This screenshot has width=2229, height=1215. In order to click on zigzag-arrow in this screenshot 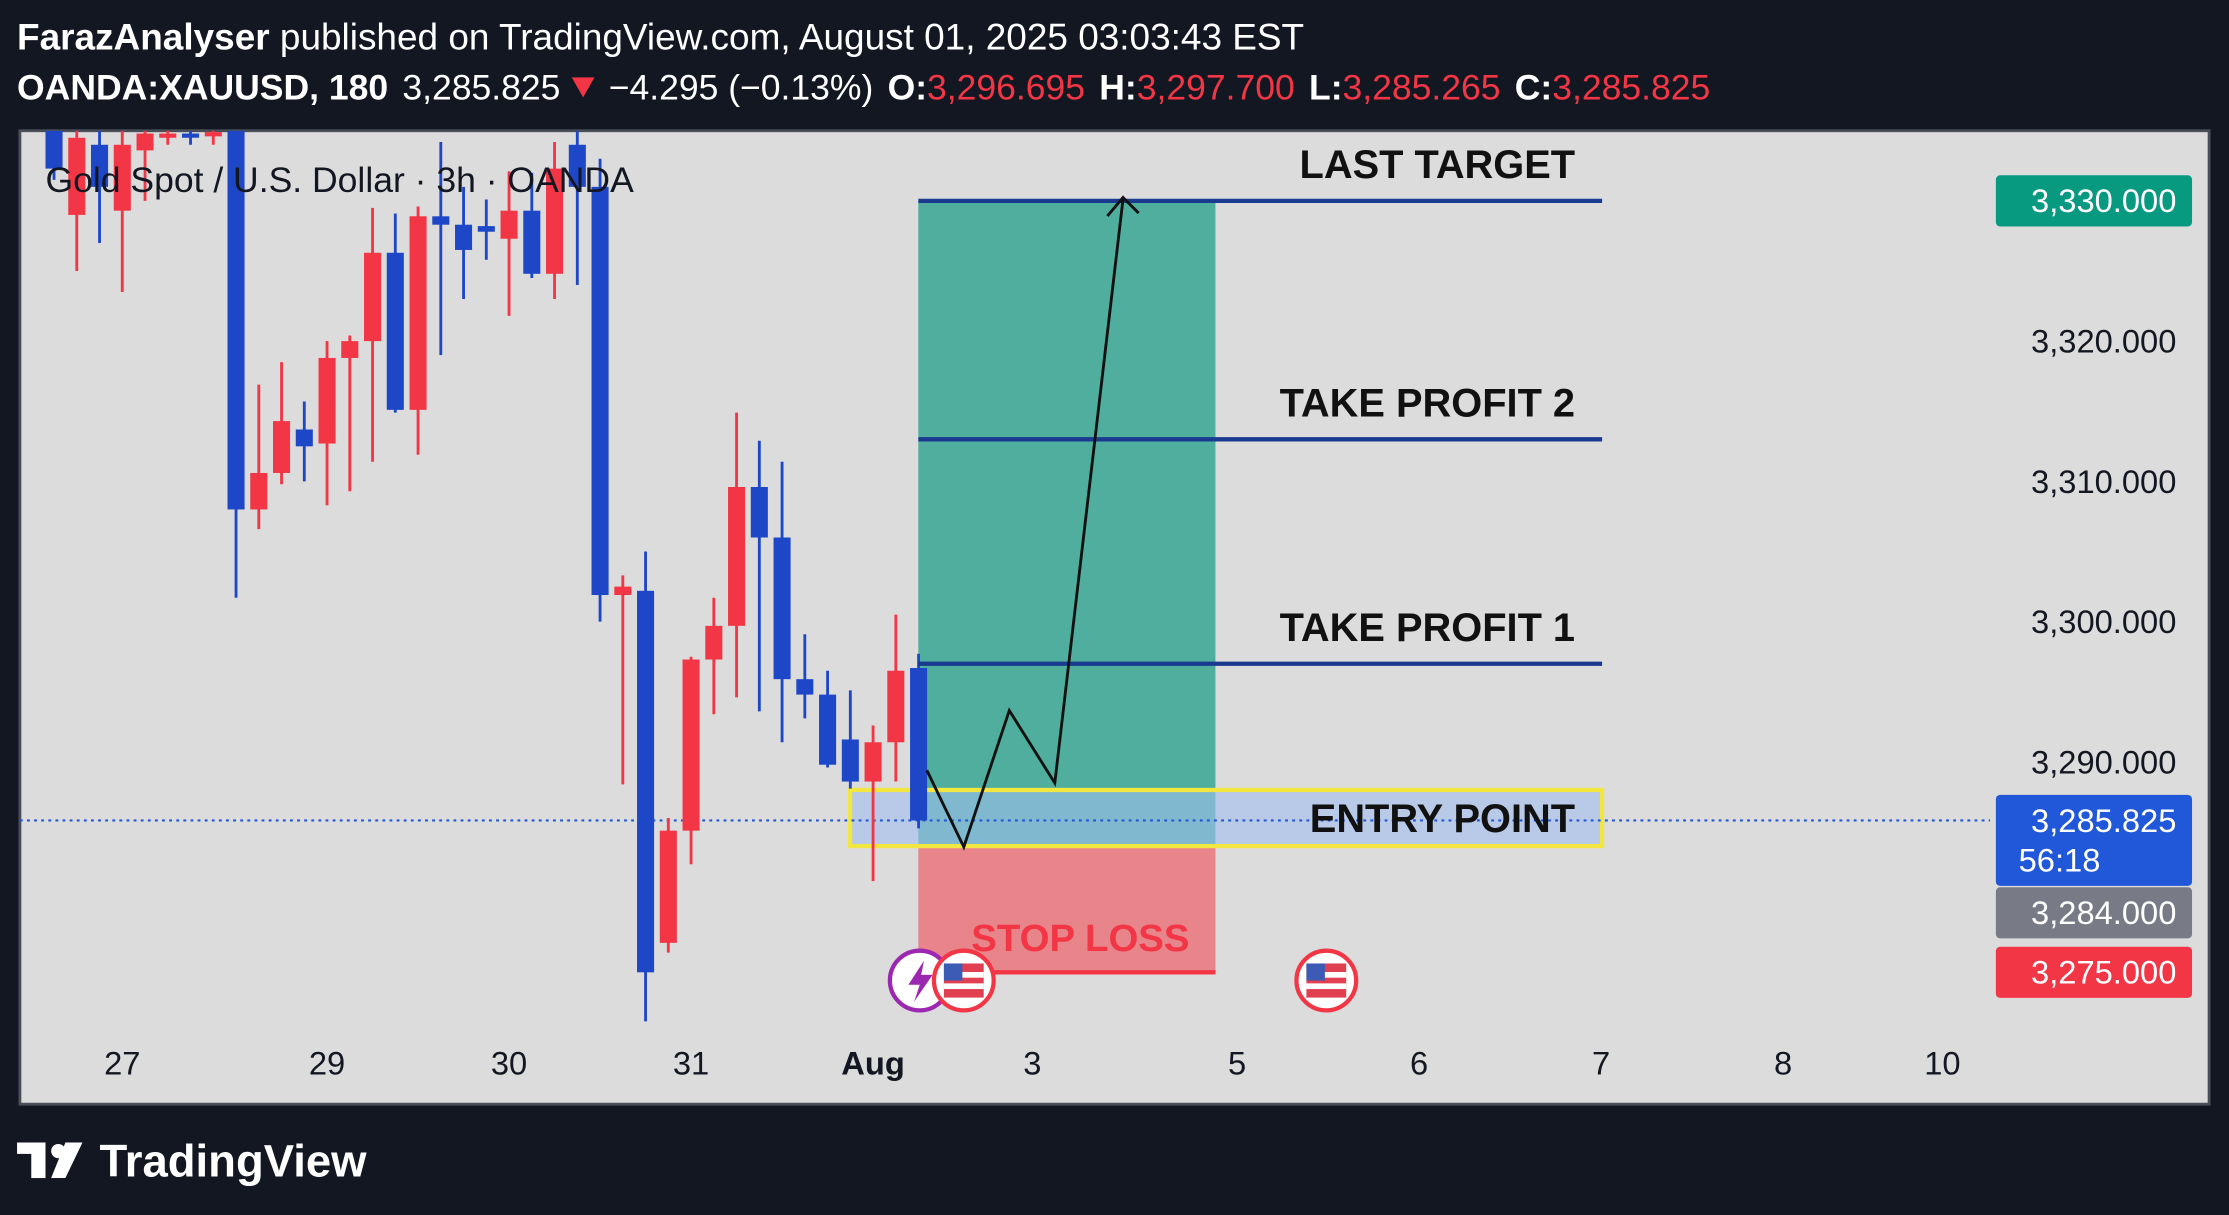, I will do `click(1032, 523)`.